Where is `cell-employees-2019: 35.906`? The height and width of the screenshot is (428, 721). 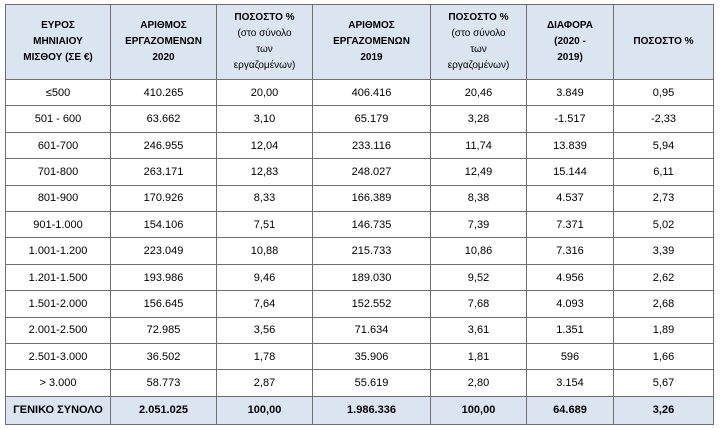
cell-employees-2019: 35.906 is located at coordinates (371, 357).